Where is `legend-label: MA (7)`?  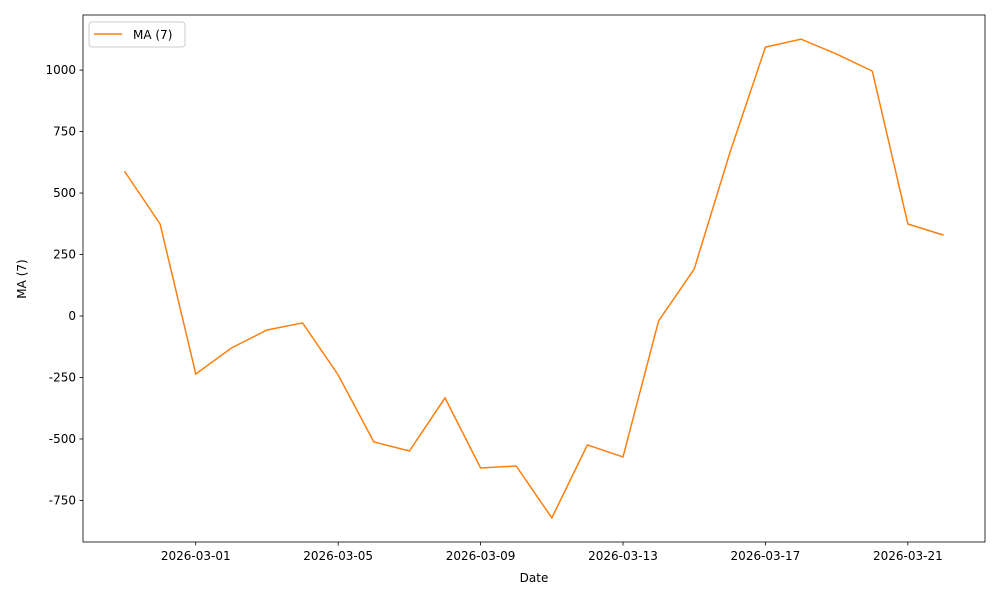 legend-label: MA (7) is located at coordinates (152, 35).